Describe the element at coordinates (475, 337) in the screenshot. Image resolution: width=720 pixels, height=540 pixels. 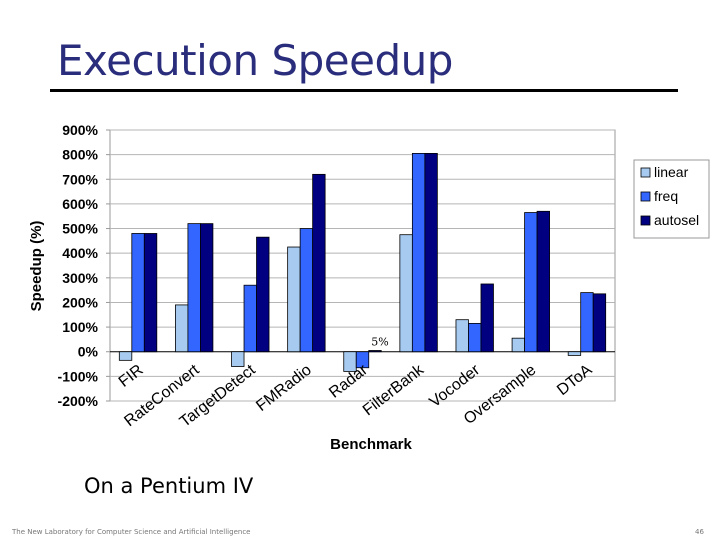
I see `bar-freq-Vocoder` at that location.